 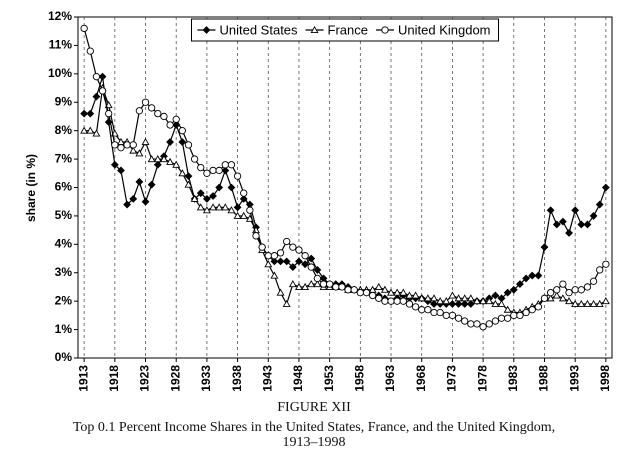 I want to click on y-tick-label: 6%, so click(x=64, y=187).